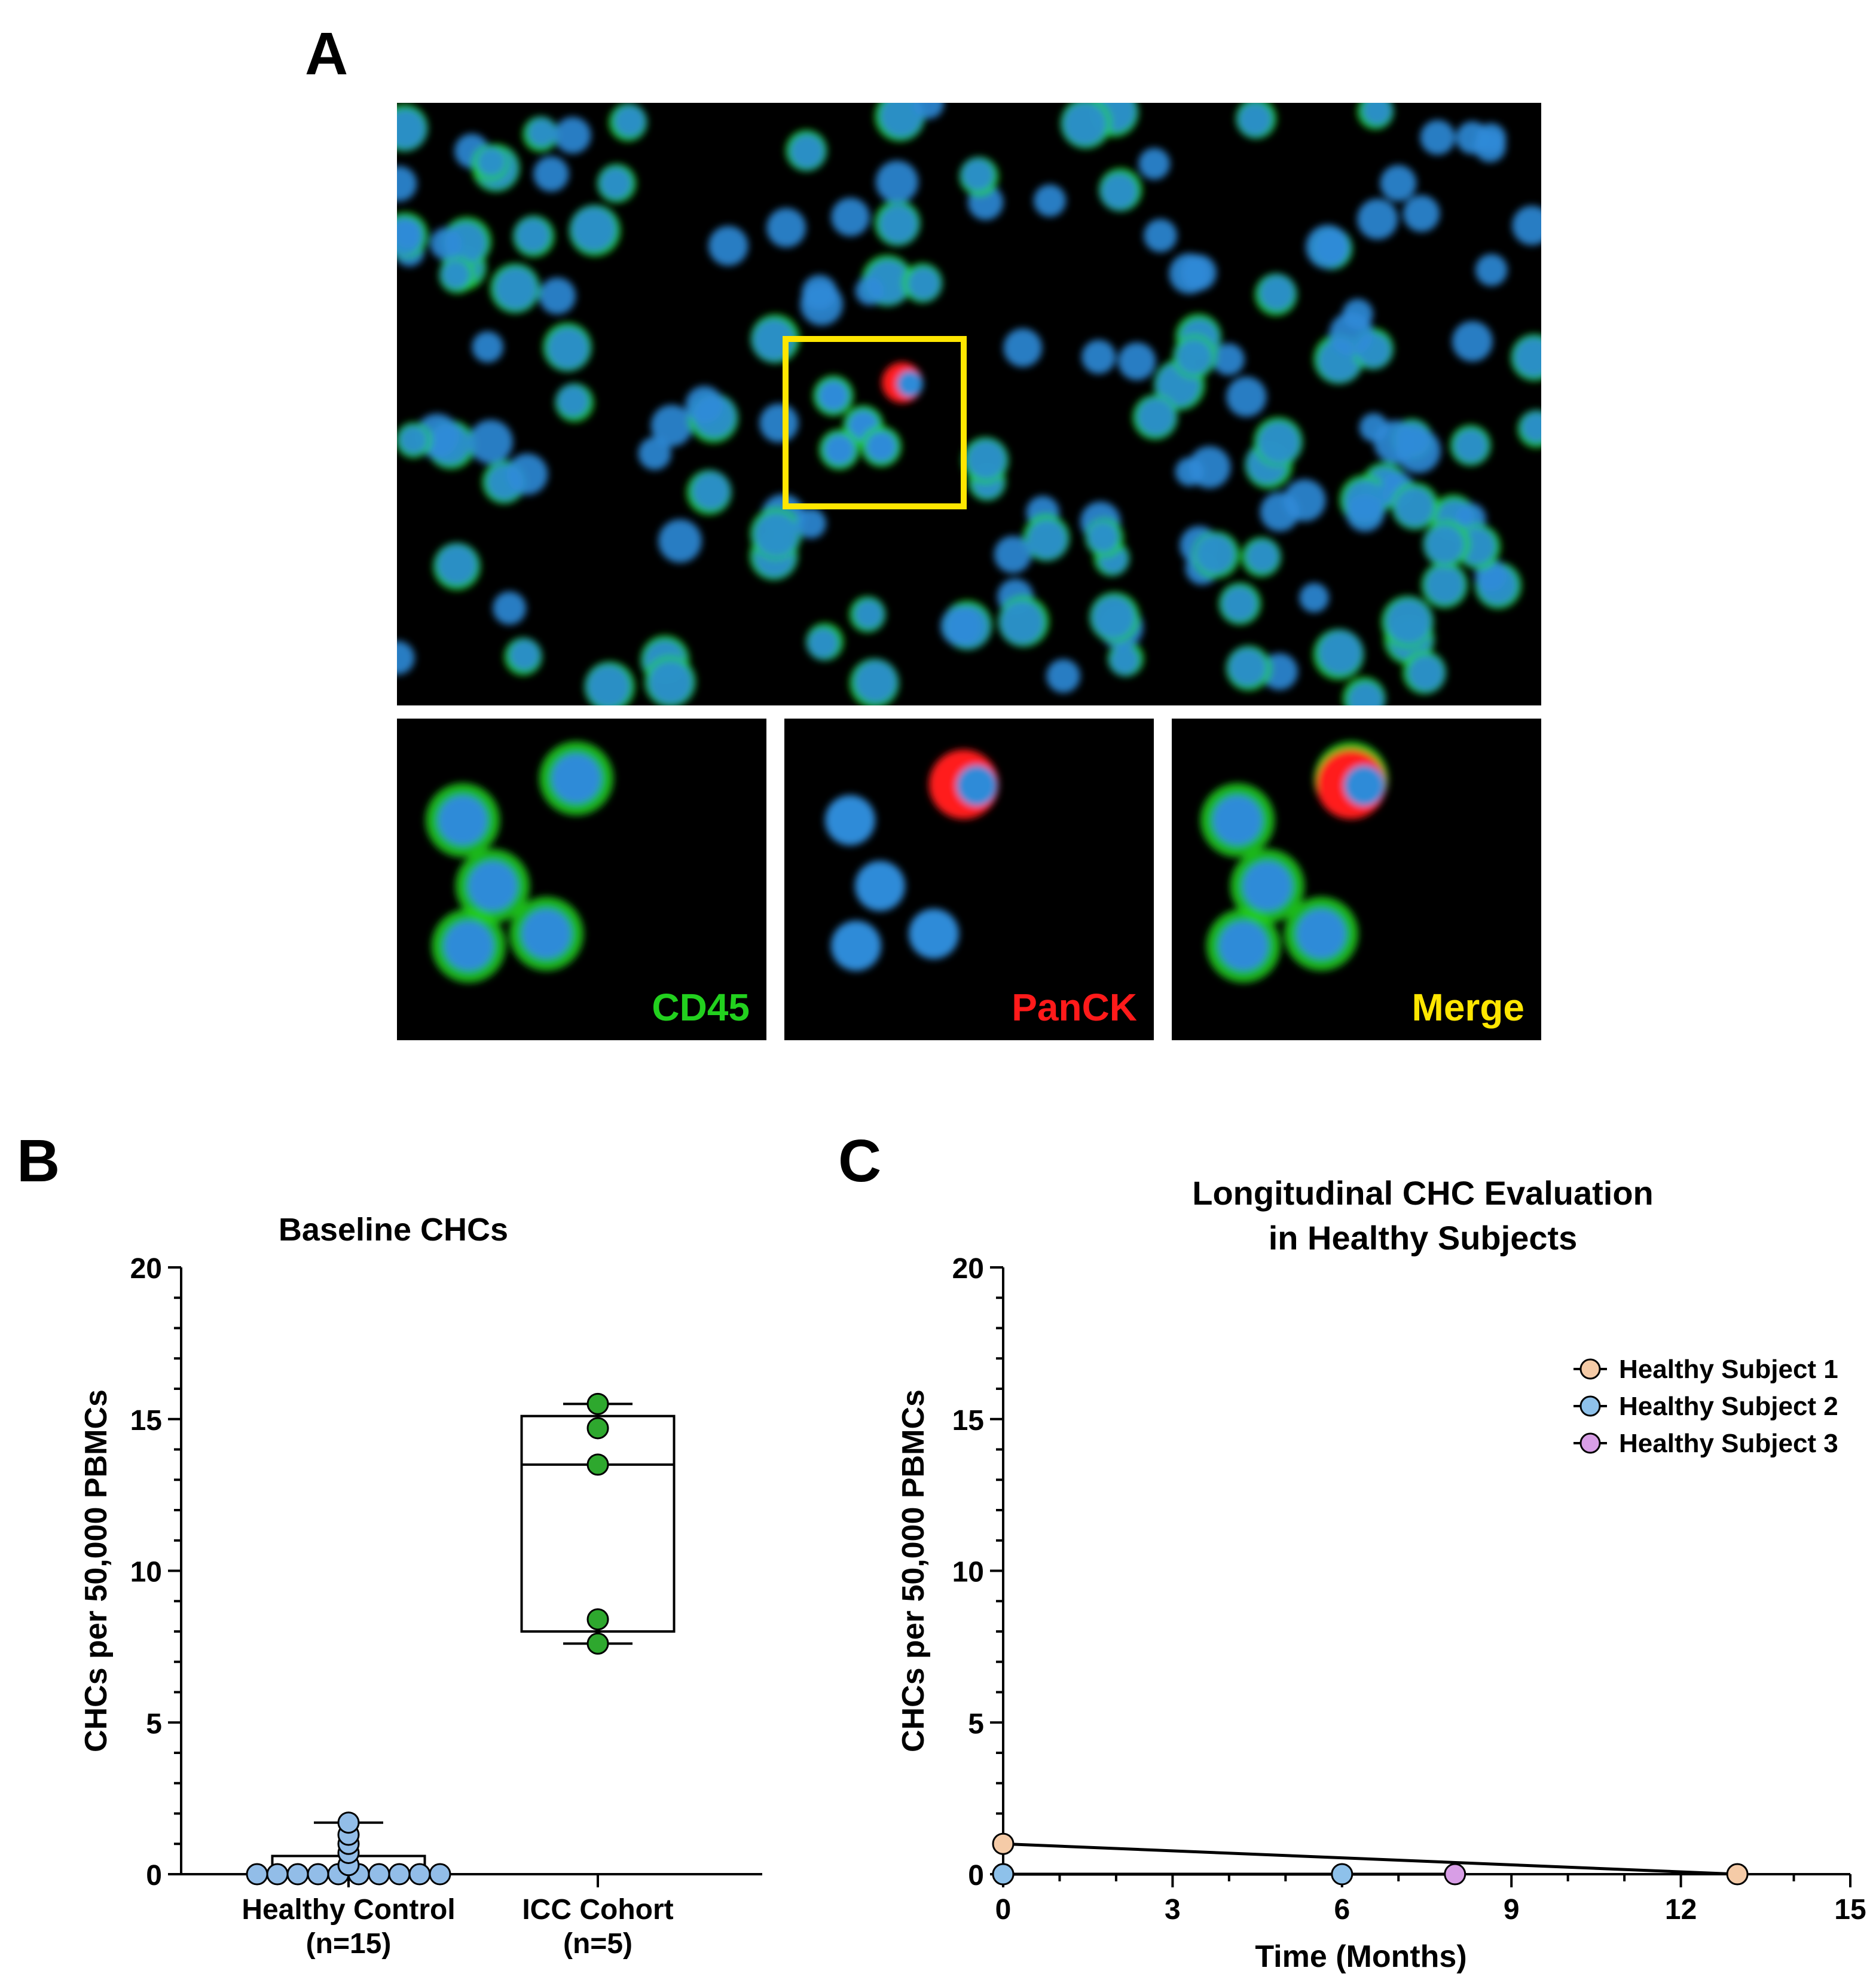 This screenshot has width=1876, height=1983. What do you see at coordinates (968, 1421) in the screenshot?
I see `y-tick-label: 15` at bounding box center [968, 1421].